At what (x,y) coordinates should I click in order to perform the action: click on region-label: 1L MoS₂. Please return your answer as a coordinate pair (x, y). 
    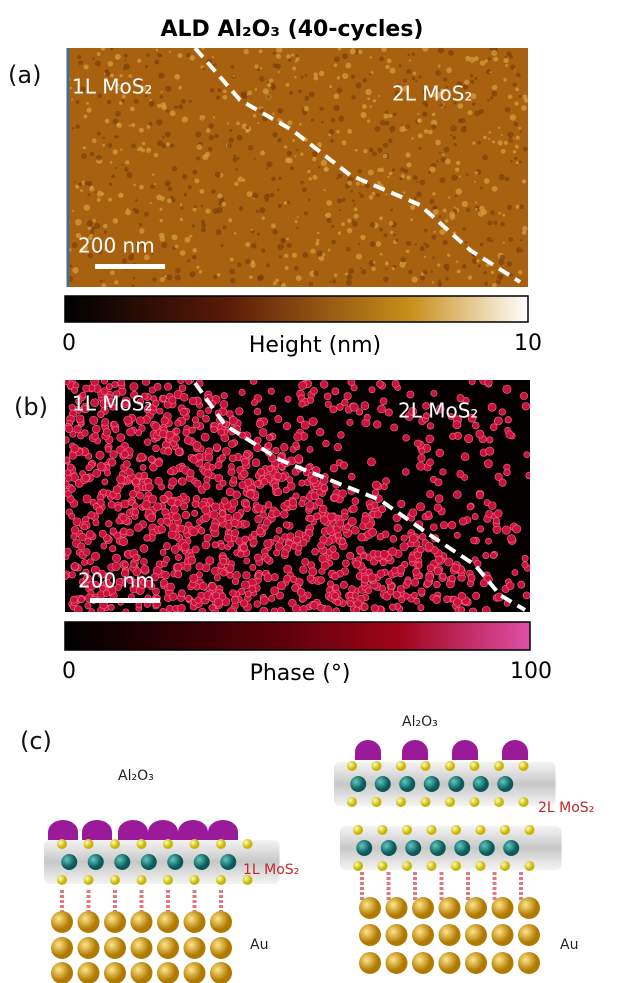
    Looking at the image, I should click on (112, 404).